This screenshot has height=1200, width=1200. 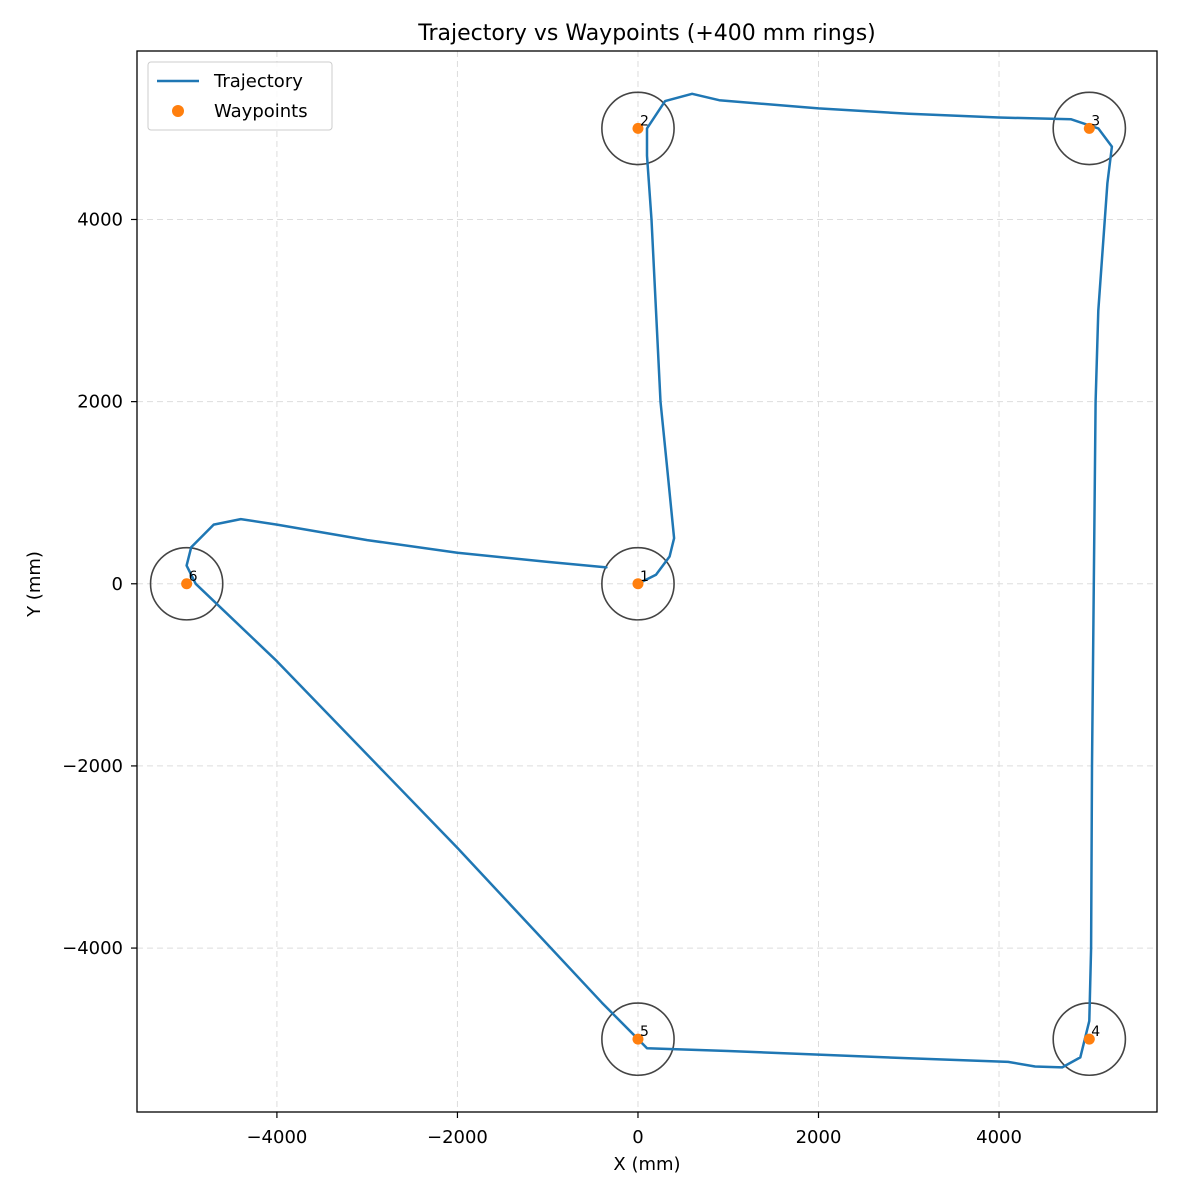 I want to click on waypoint-label: 5, so click(x=644, y=1032).